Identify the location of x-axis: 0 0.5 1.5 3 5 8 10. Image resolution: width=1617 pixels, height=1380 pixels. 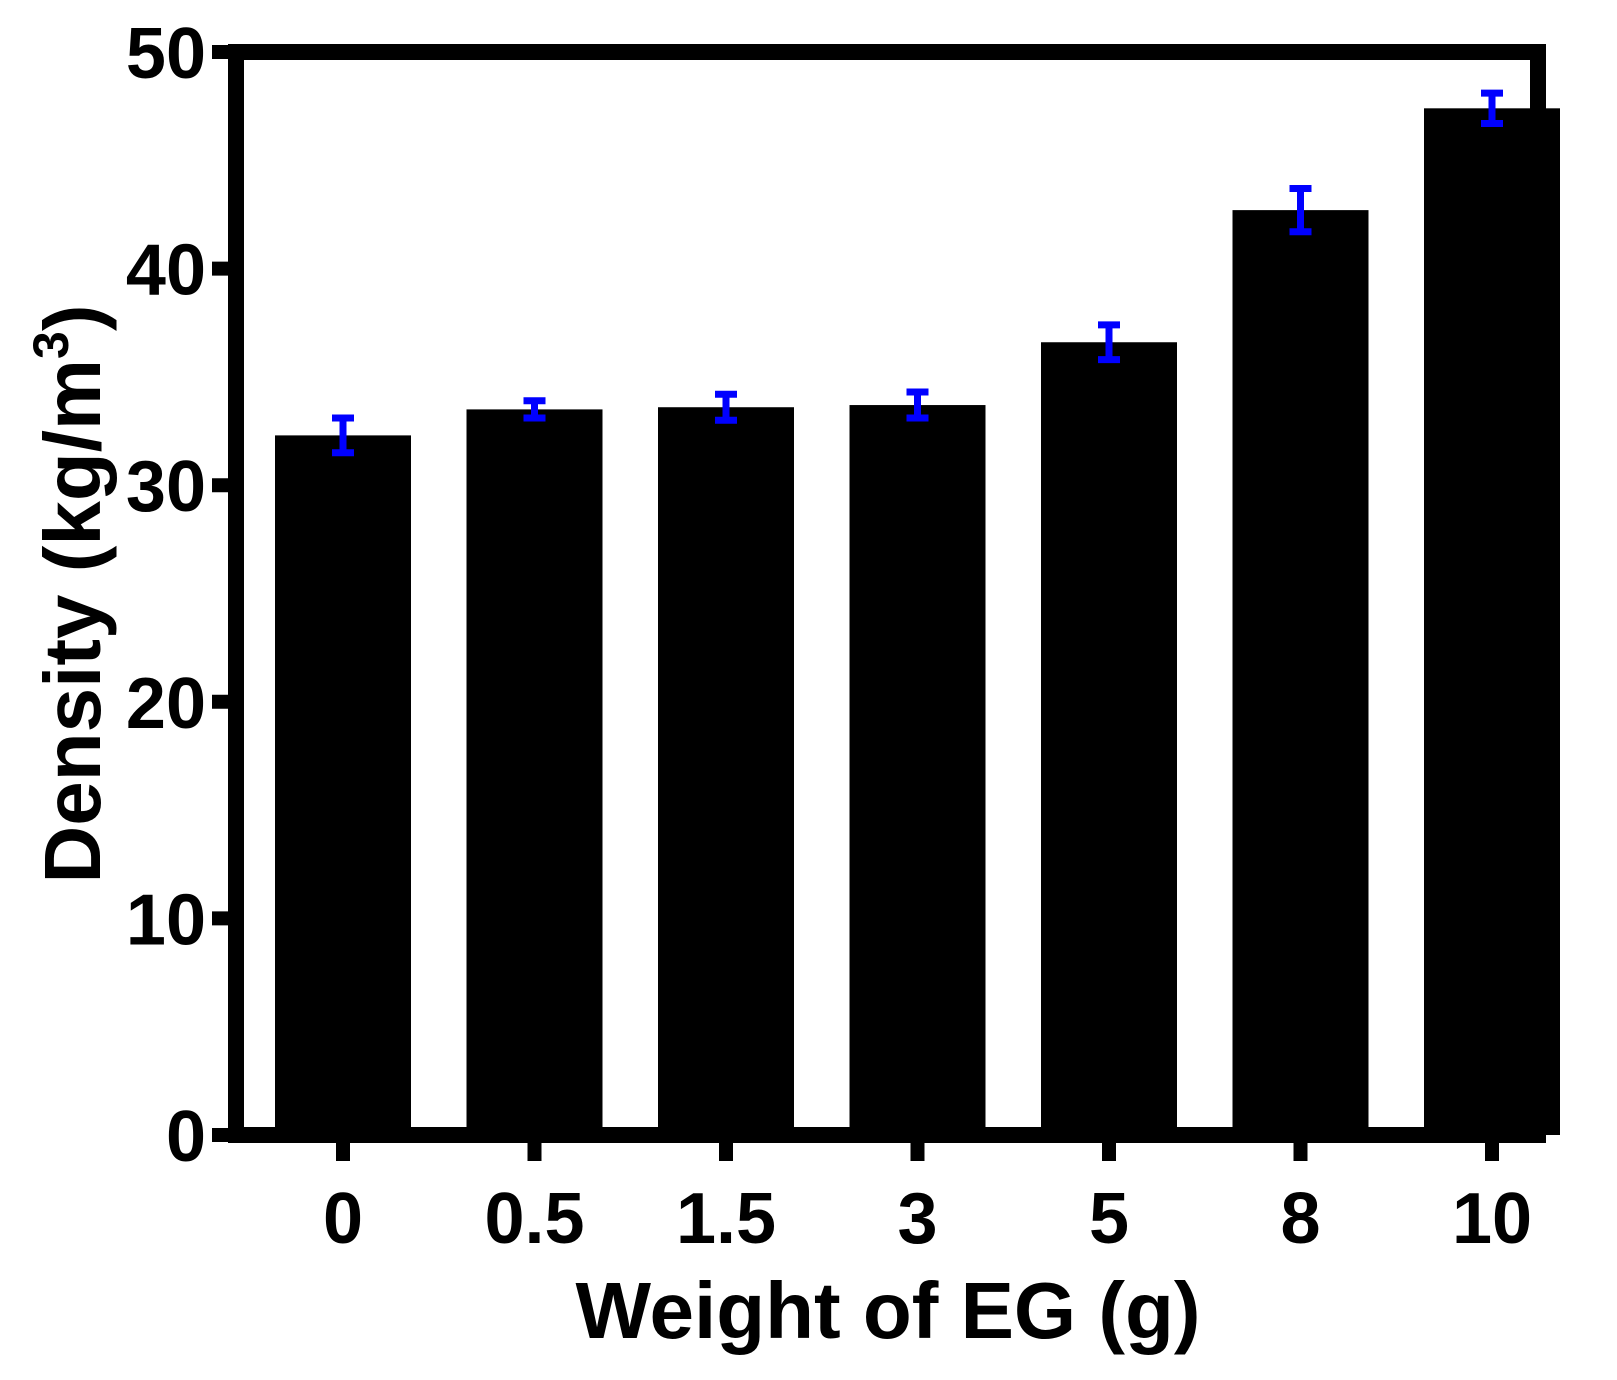
(927, 1197).